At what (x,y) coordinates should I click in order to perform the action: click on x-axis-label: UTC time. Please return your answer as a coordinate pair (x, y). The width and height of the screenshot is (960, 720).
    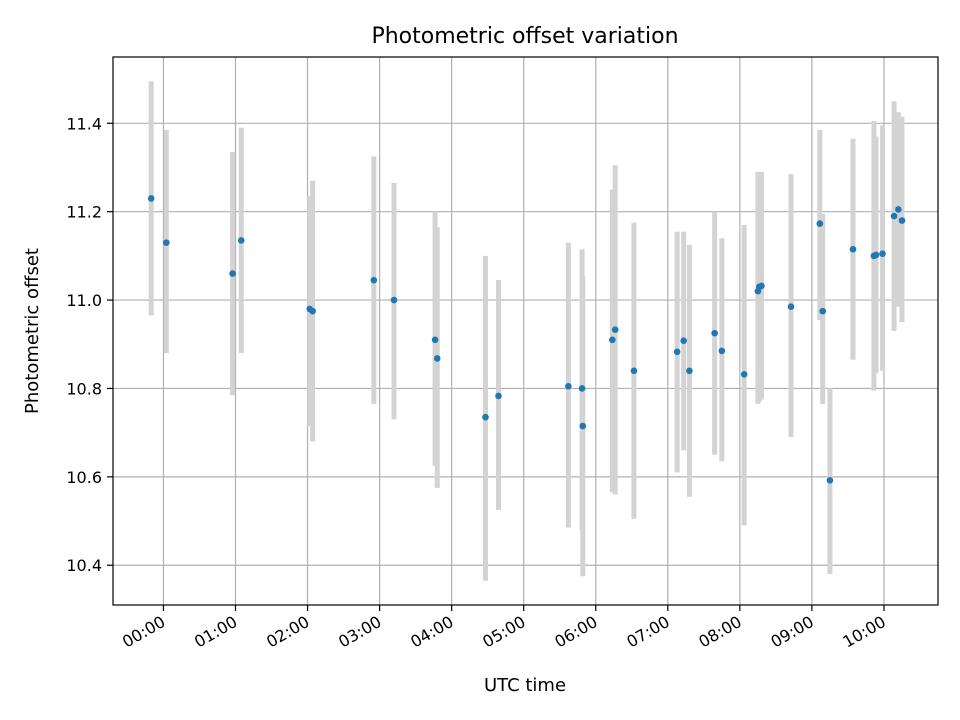
    Looking at the image, I should click on (525, 685).